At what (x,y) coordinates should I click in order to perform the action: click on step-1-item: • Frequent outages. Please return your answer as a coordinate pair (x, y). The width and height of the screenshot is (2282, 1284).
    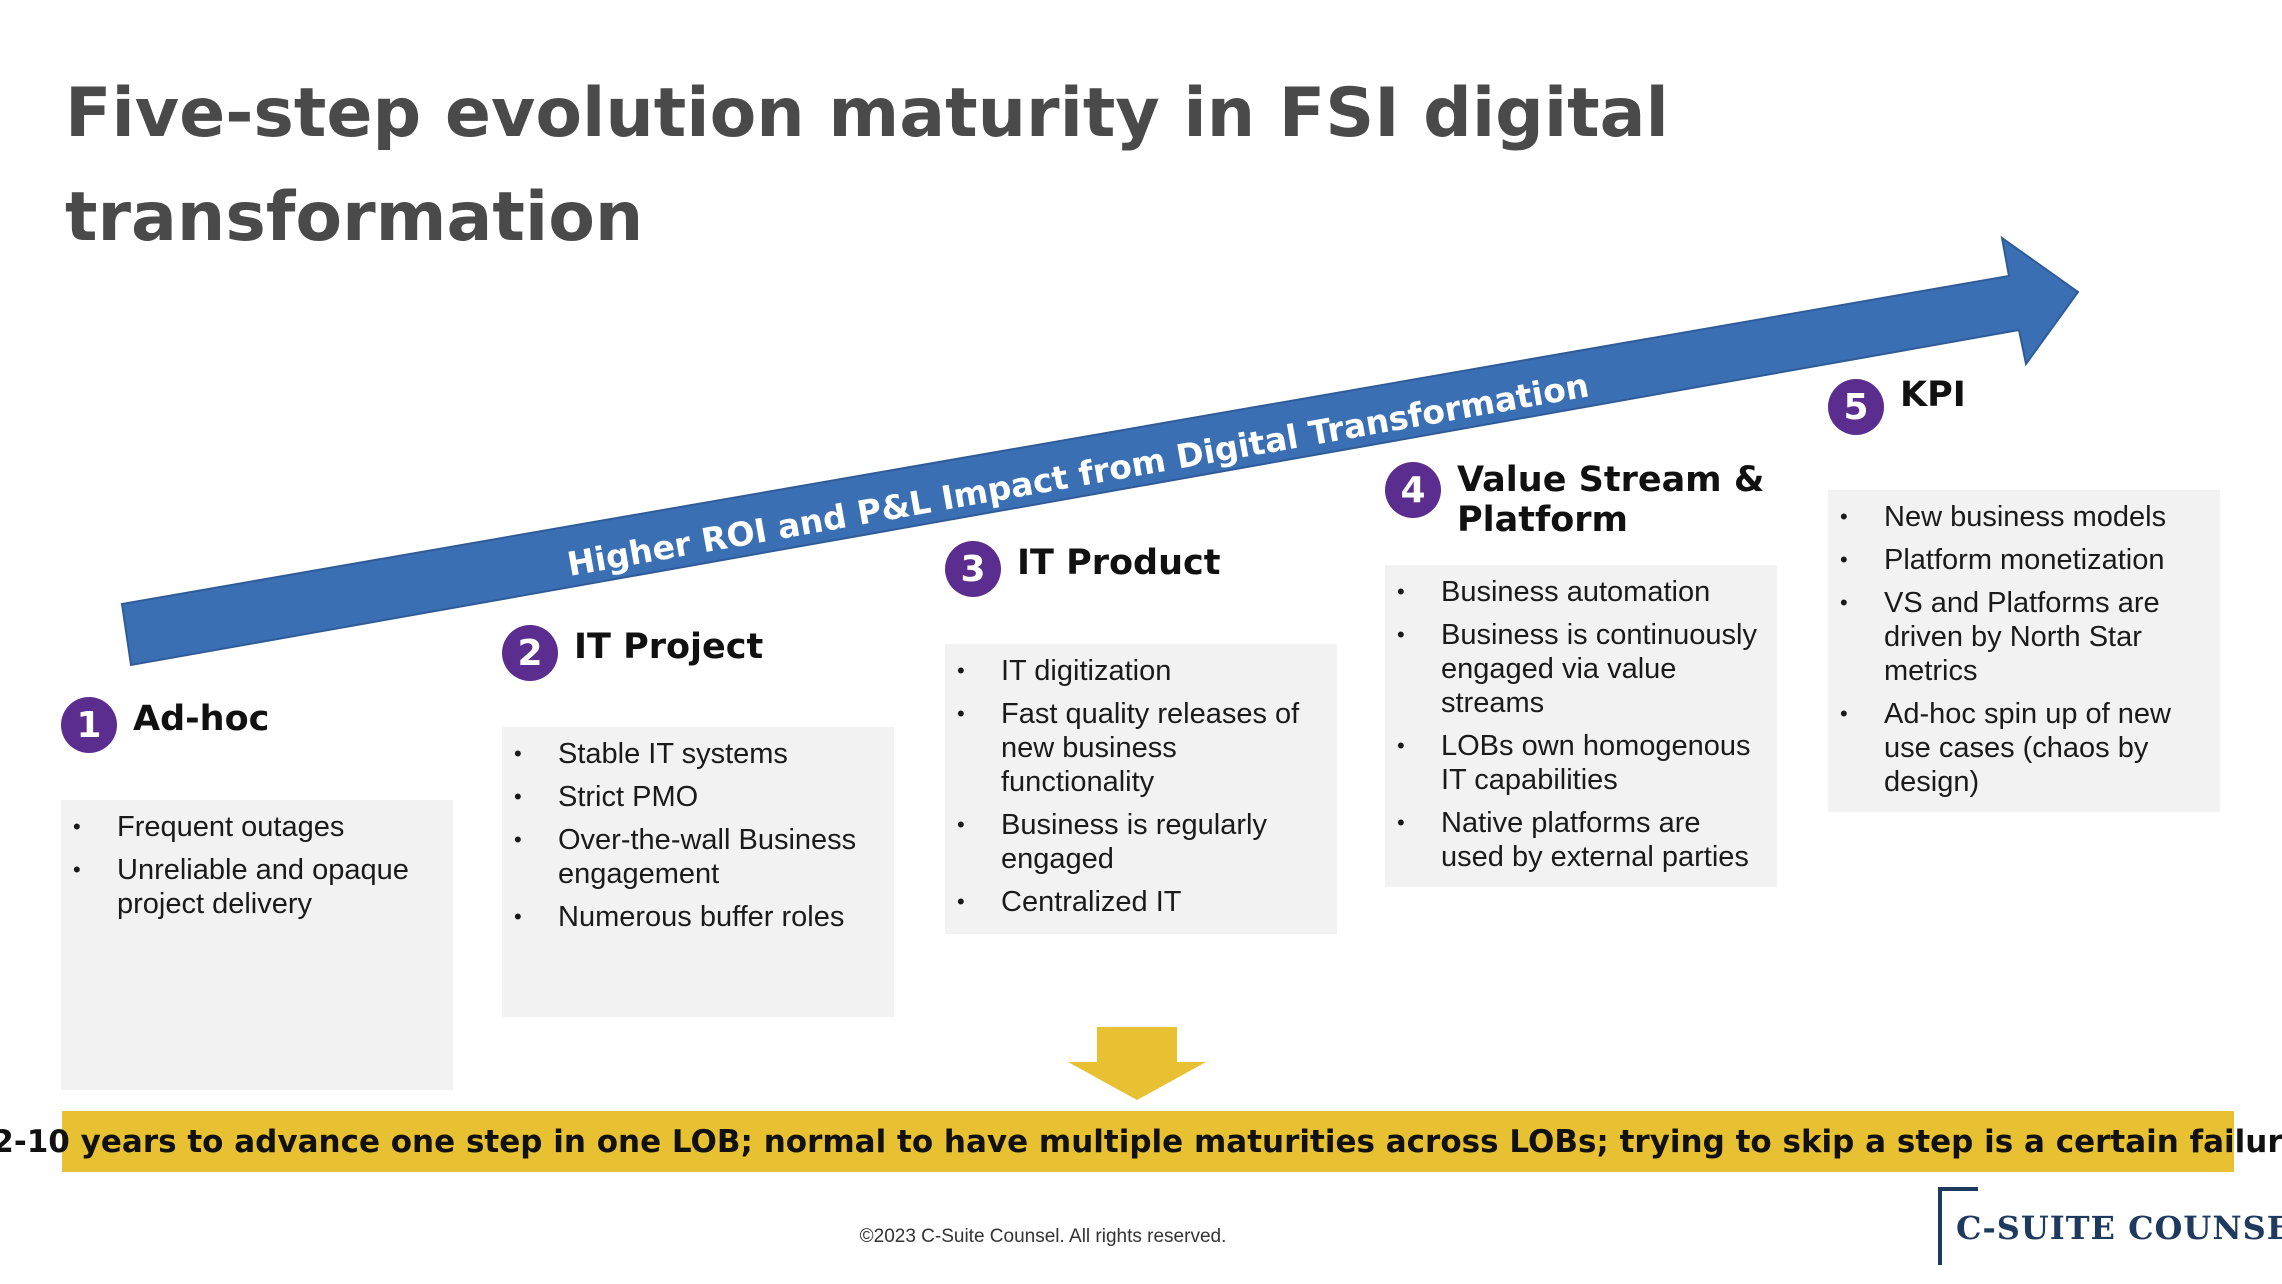
    Looking at the image, I should click on (209, 827).